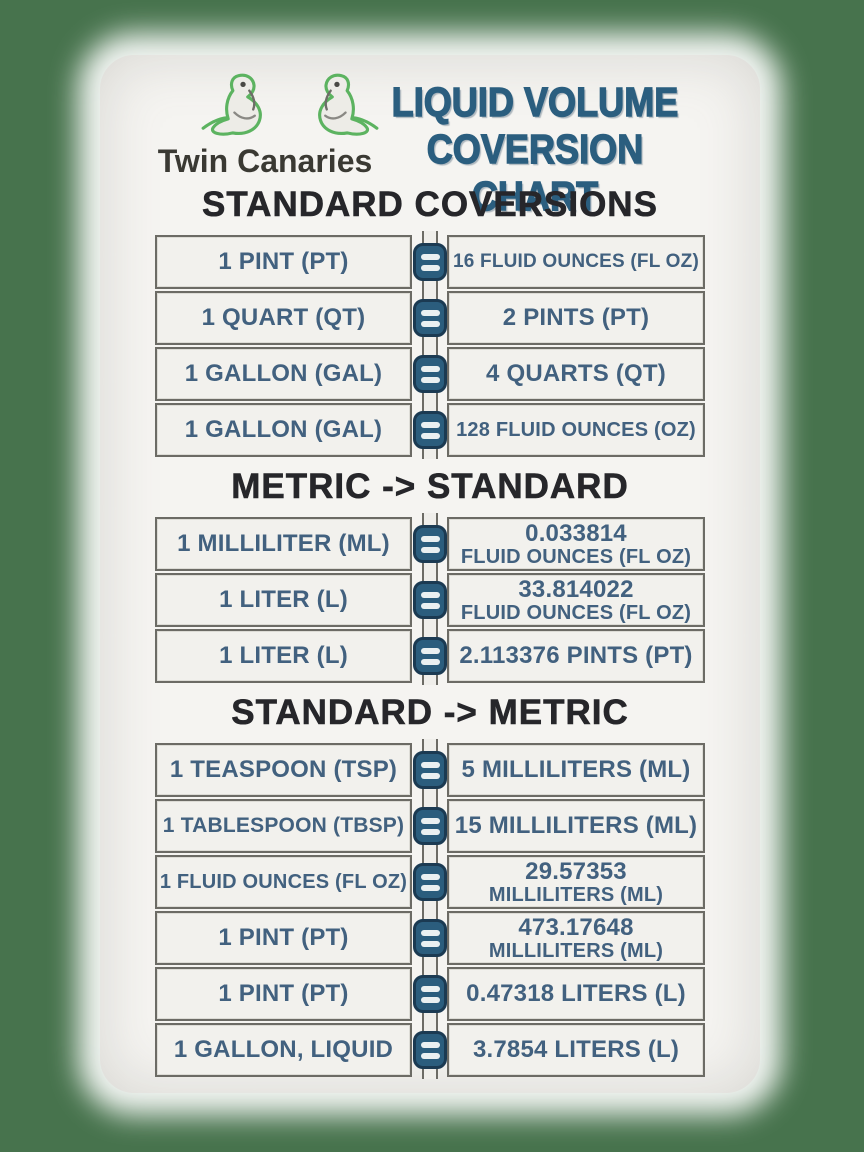 This screenshot has width=864, height=1152. Describe the element at coordinates (430, 487) in the screenshot. I see `section-heading: METRIC -> STANDARD` at that location.